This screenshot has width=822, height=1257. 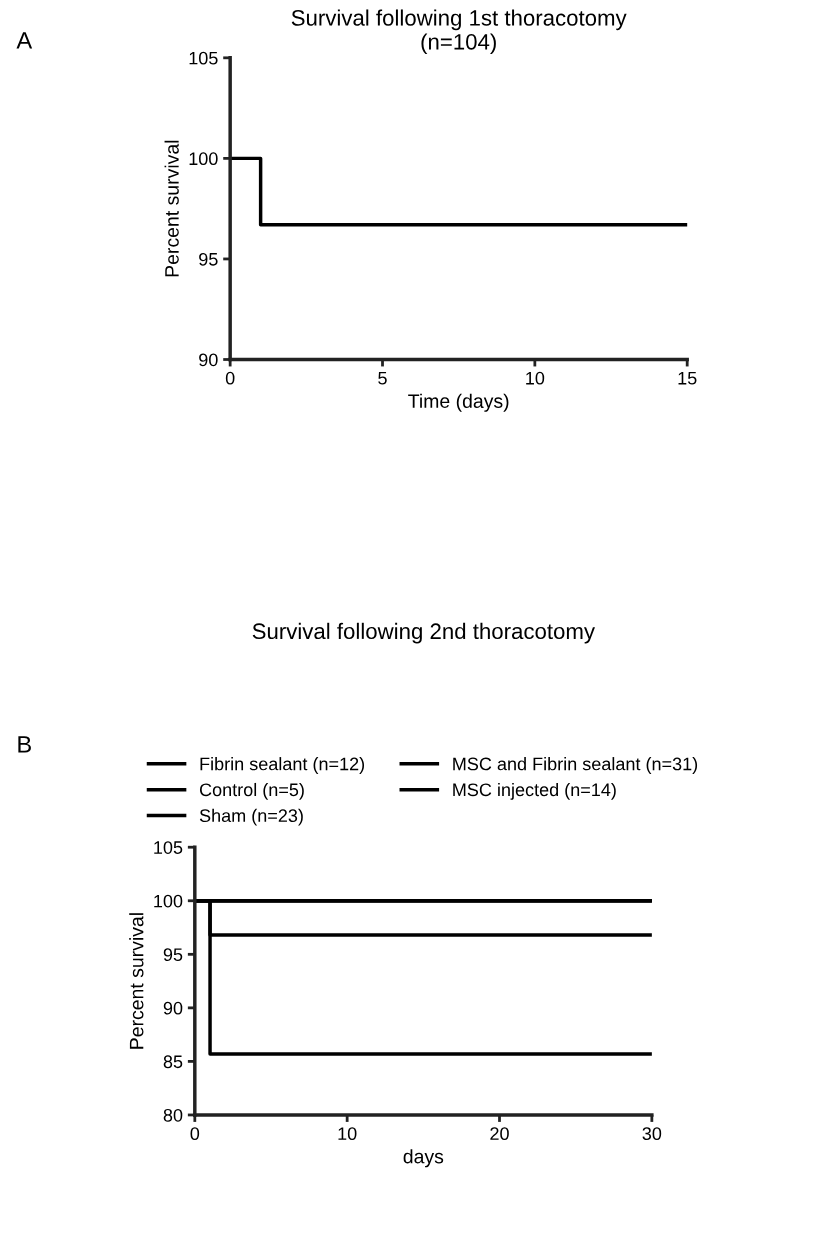 What do you see at coordinates (251, 817) in the screenshot?
I see `legend-label: Sham (n=23)` at bounding box center [251, 817].